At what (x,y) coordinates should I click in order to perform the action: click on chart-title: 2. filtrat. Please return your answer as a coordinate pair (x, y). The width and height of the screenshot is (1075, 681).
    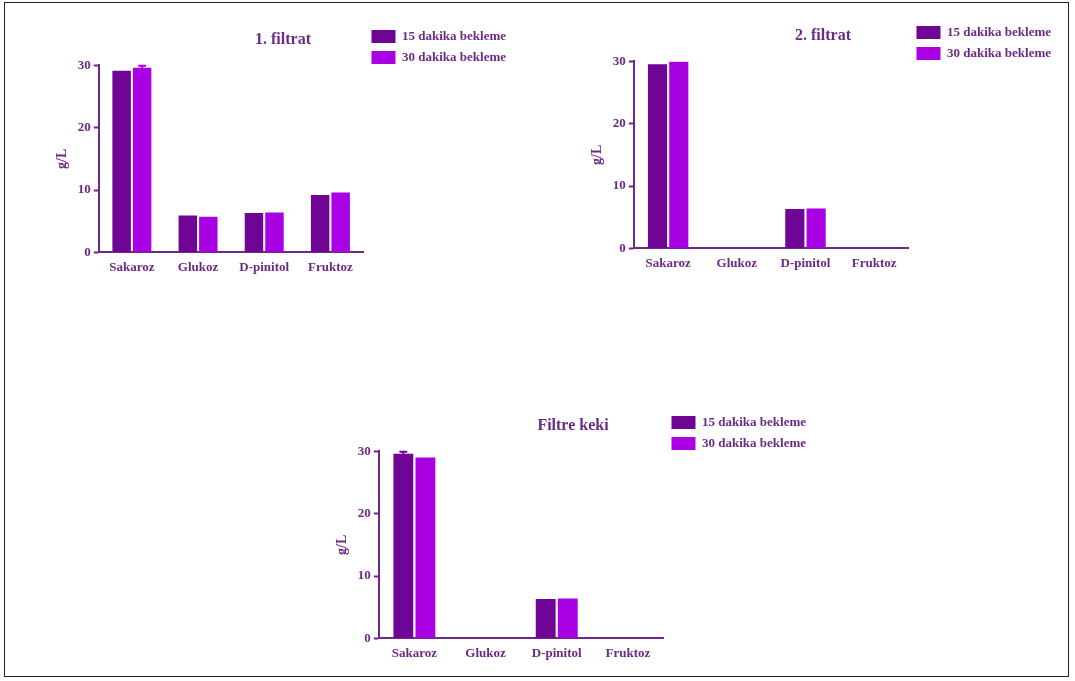
    Looking at the image, I should click on (823, 34).